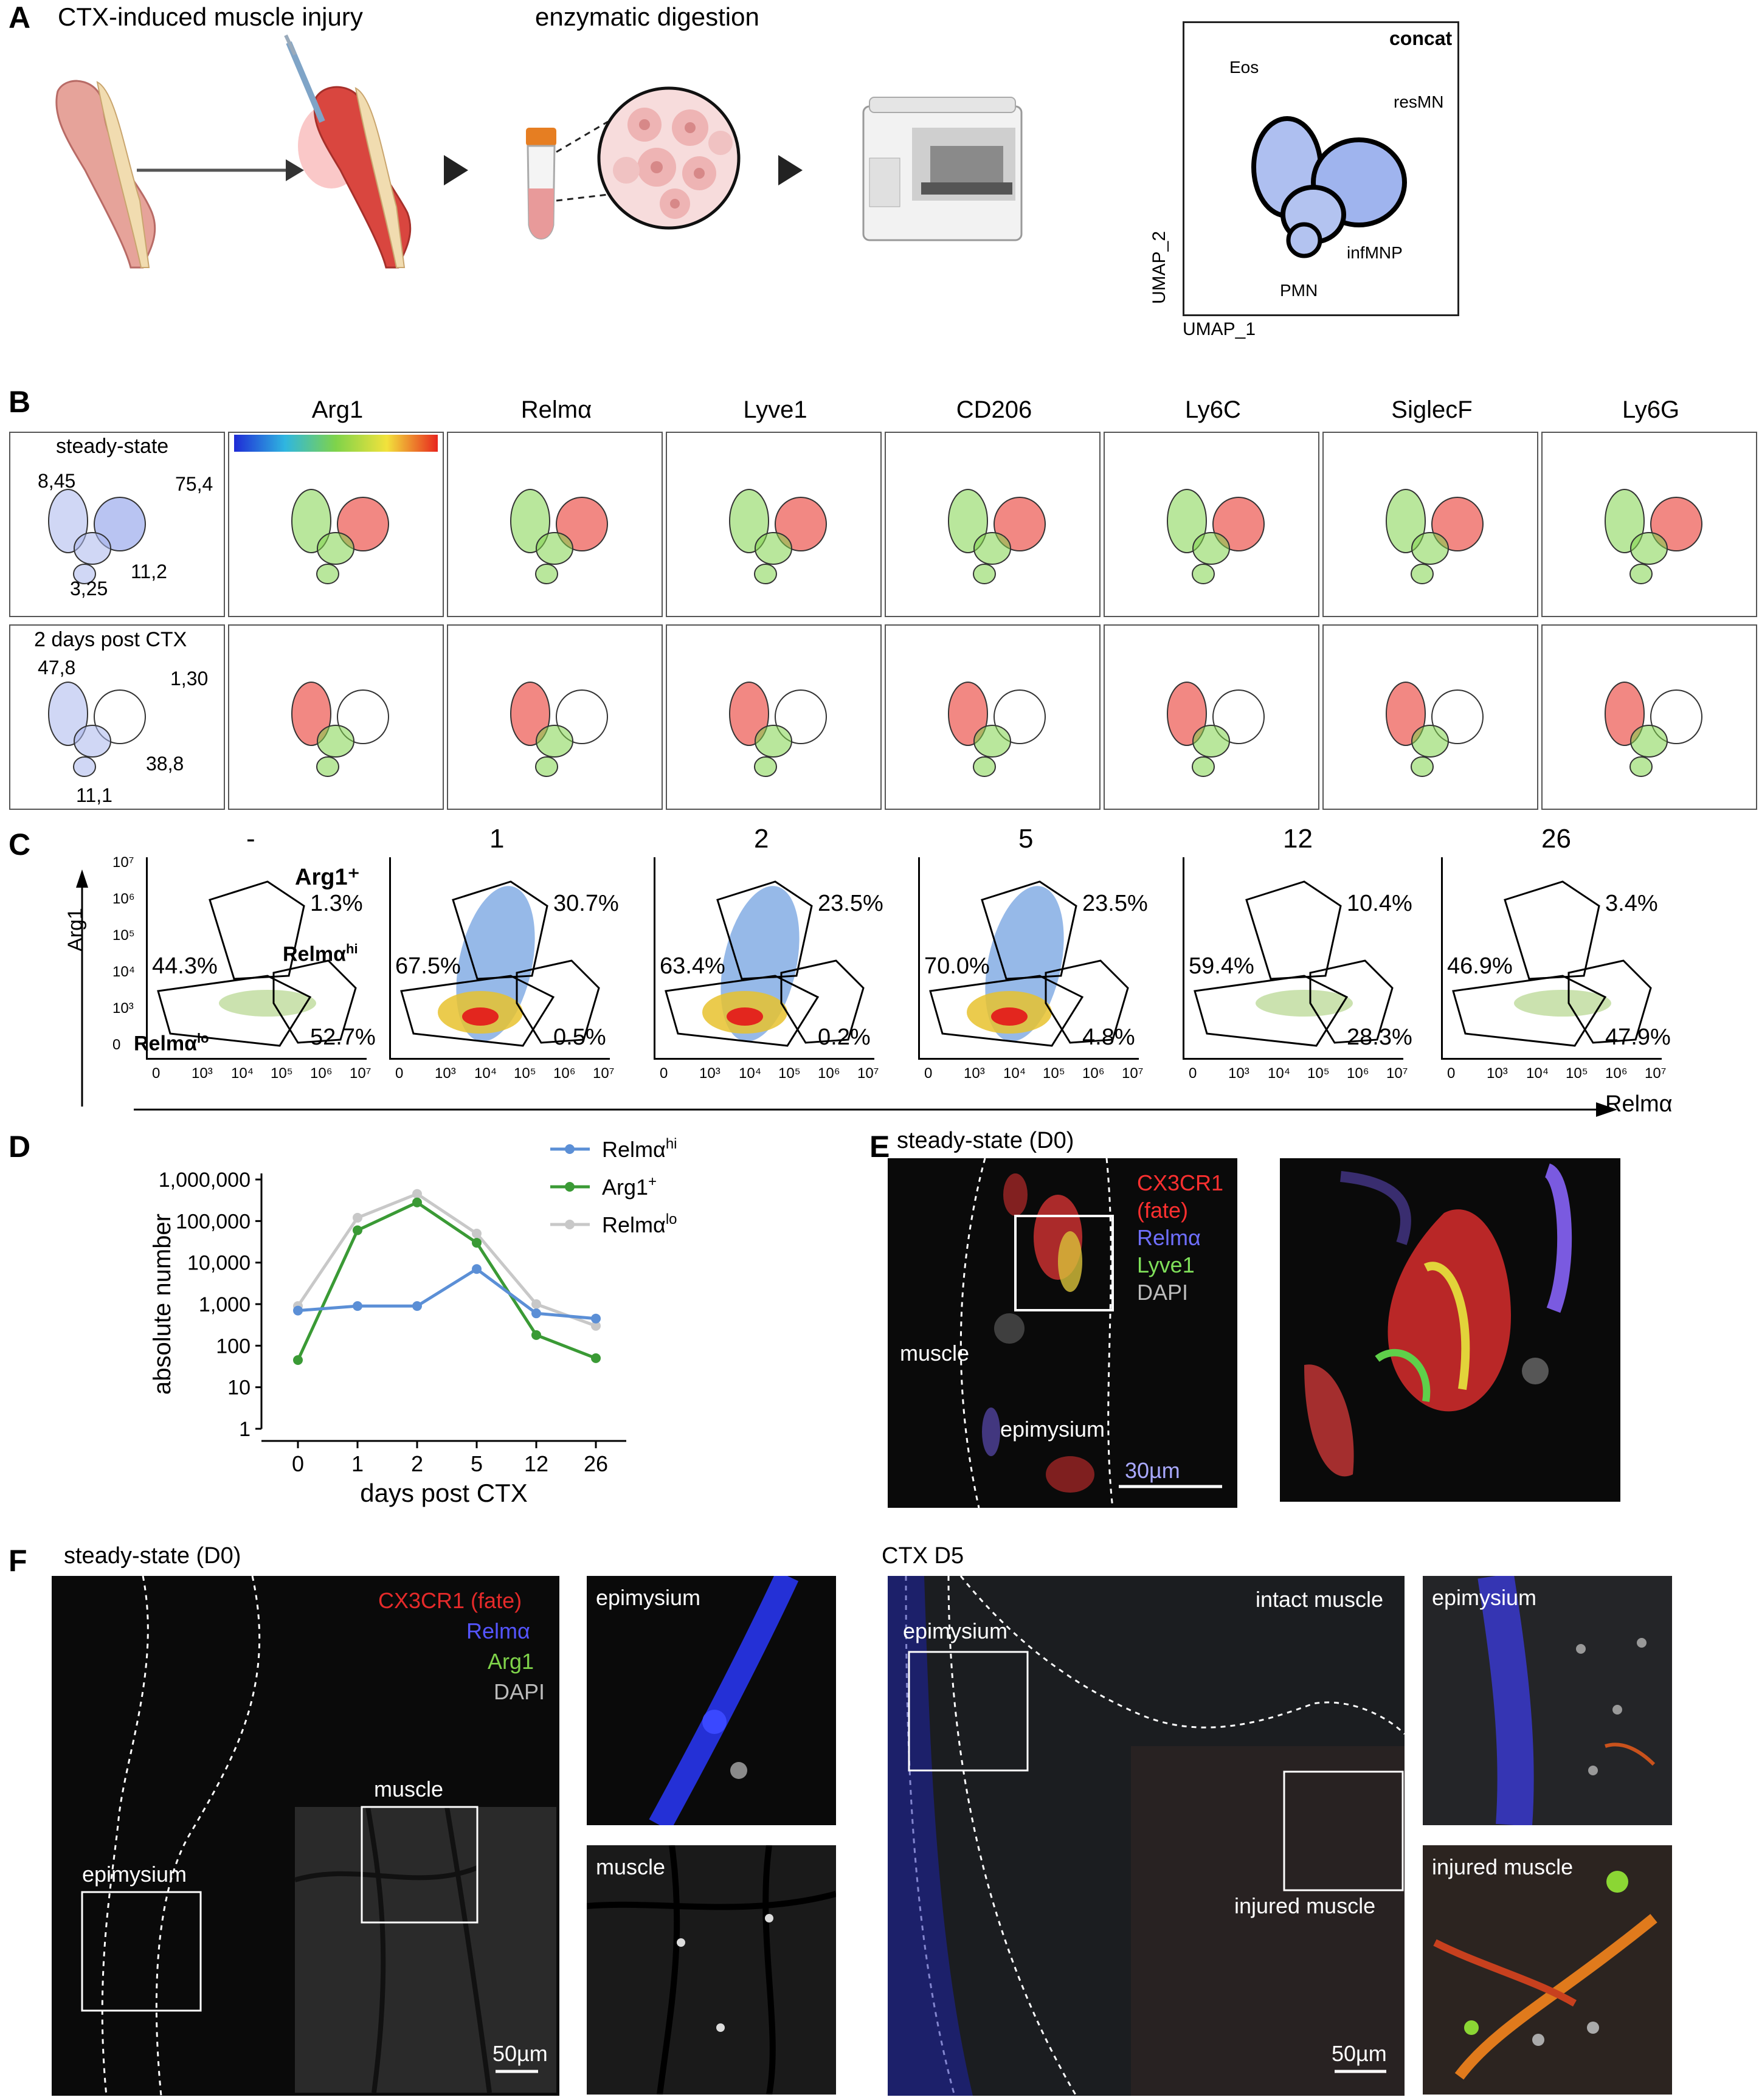 The image size is (1759, 2100). Describe the element at coordinates (82, 988) in the screenshot. I see `c-yaxis-arrow` at that location.